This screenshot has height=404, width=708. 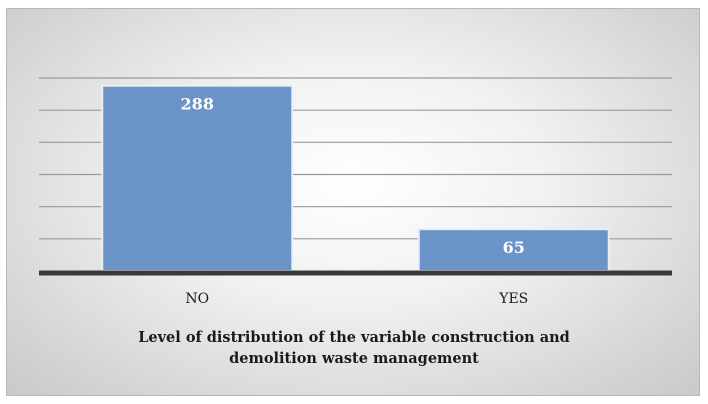 I want to click on data-label-yes: 65, so click(x=514, y=247).